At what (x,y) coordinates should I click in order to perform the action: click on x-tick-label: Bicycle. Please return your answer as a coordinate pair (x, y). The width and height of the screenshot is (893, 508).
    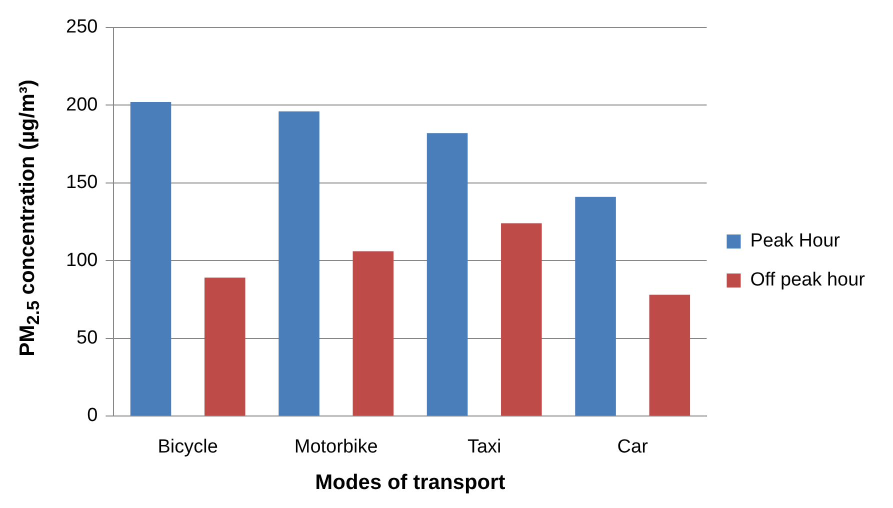
    Looking at the image, I should click on (188, 447).